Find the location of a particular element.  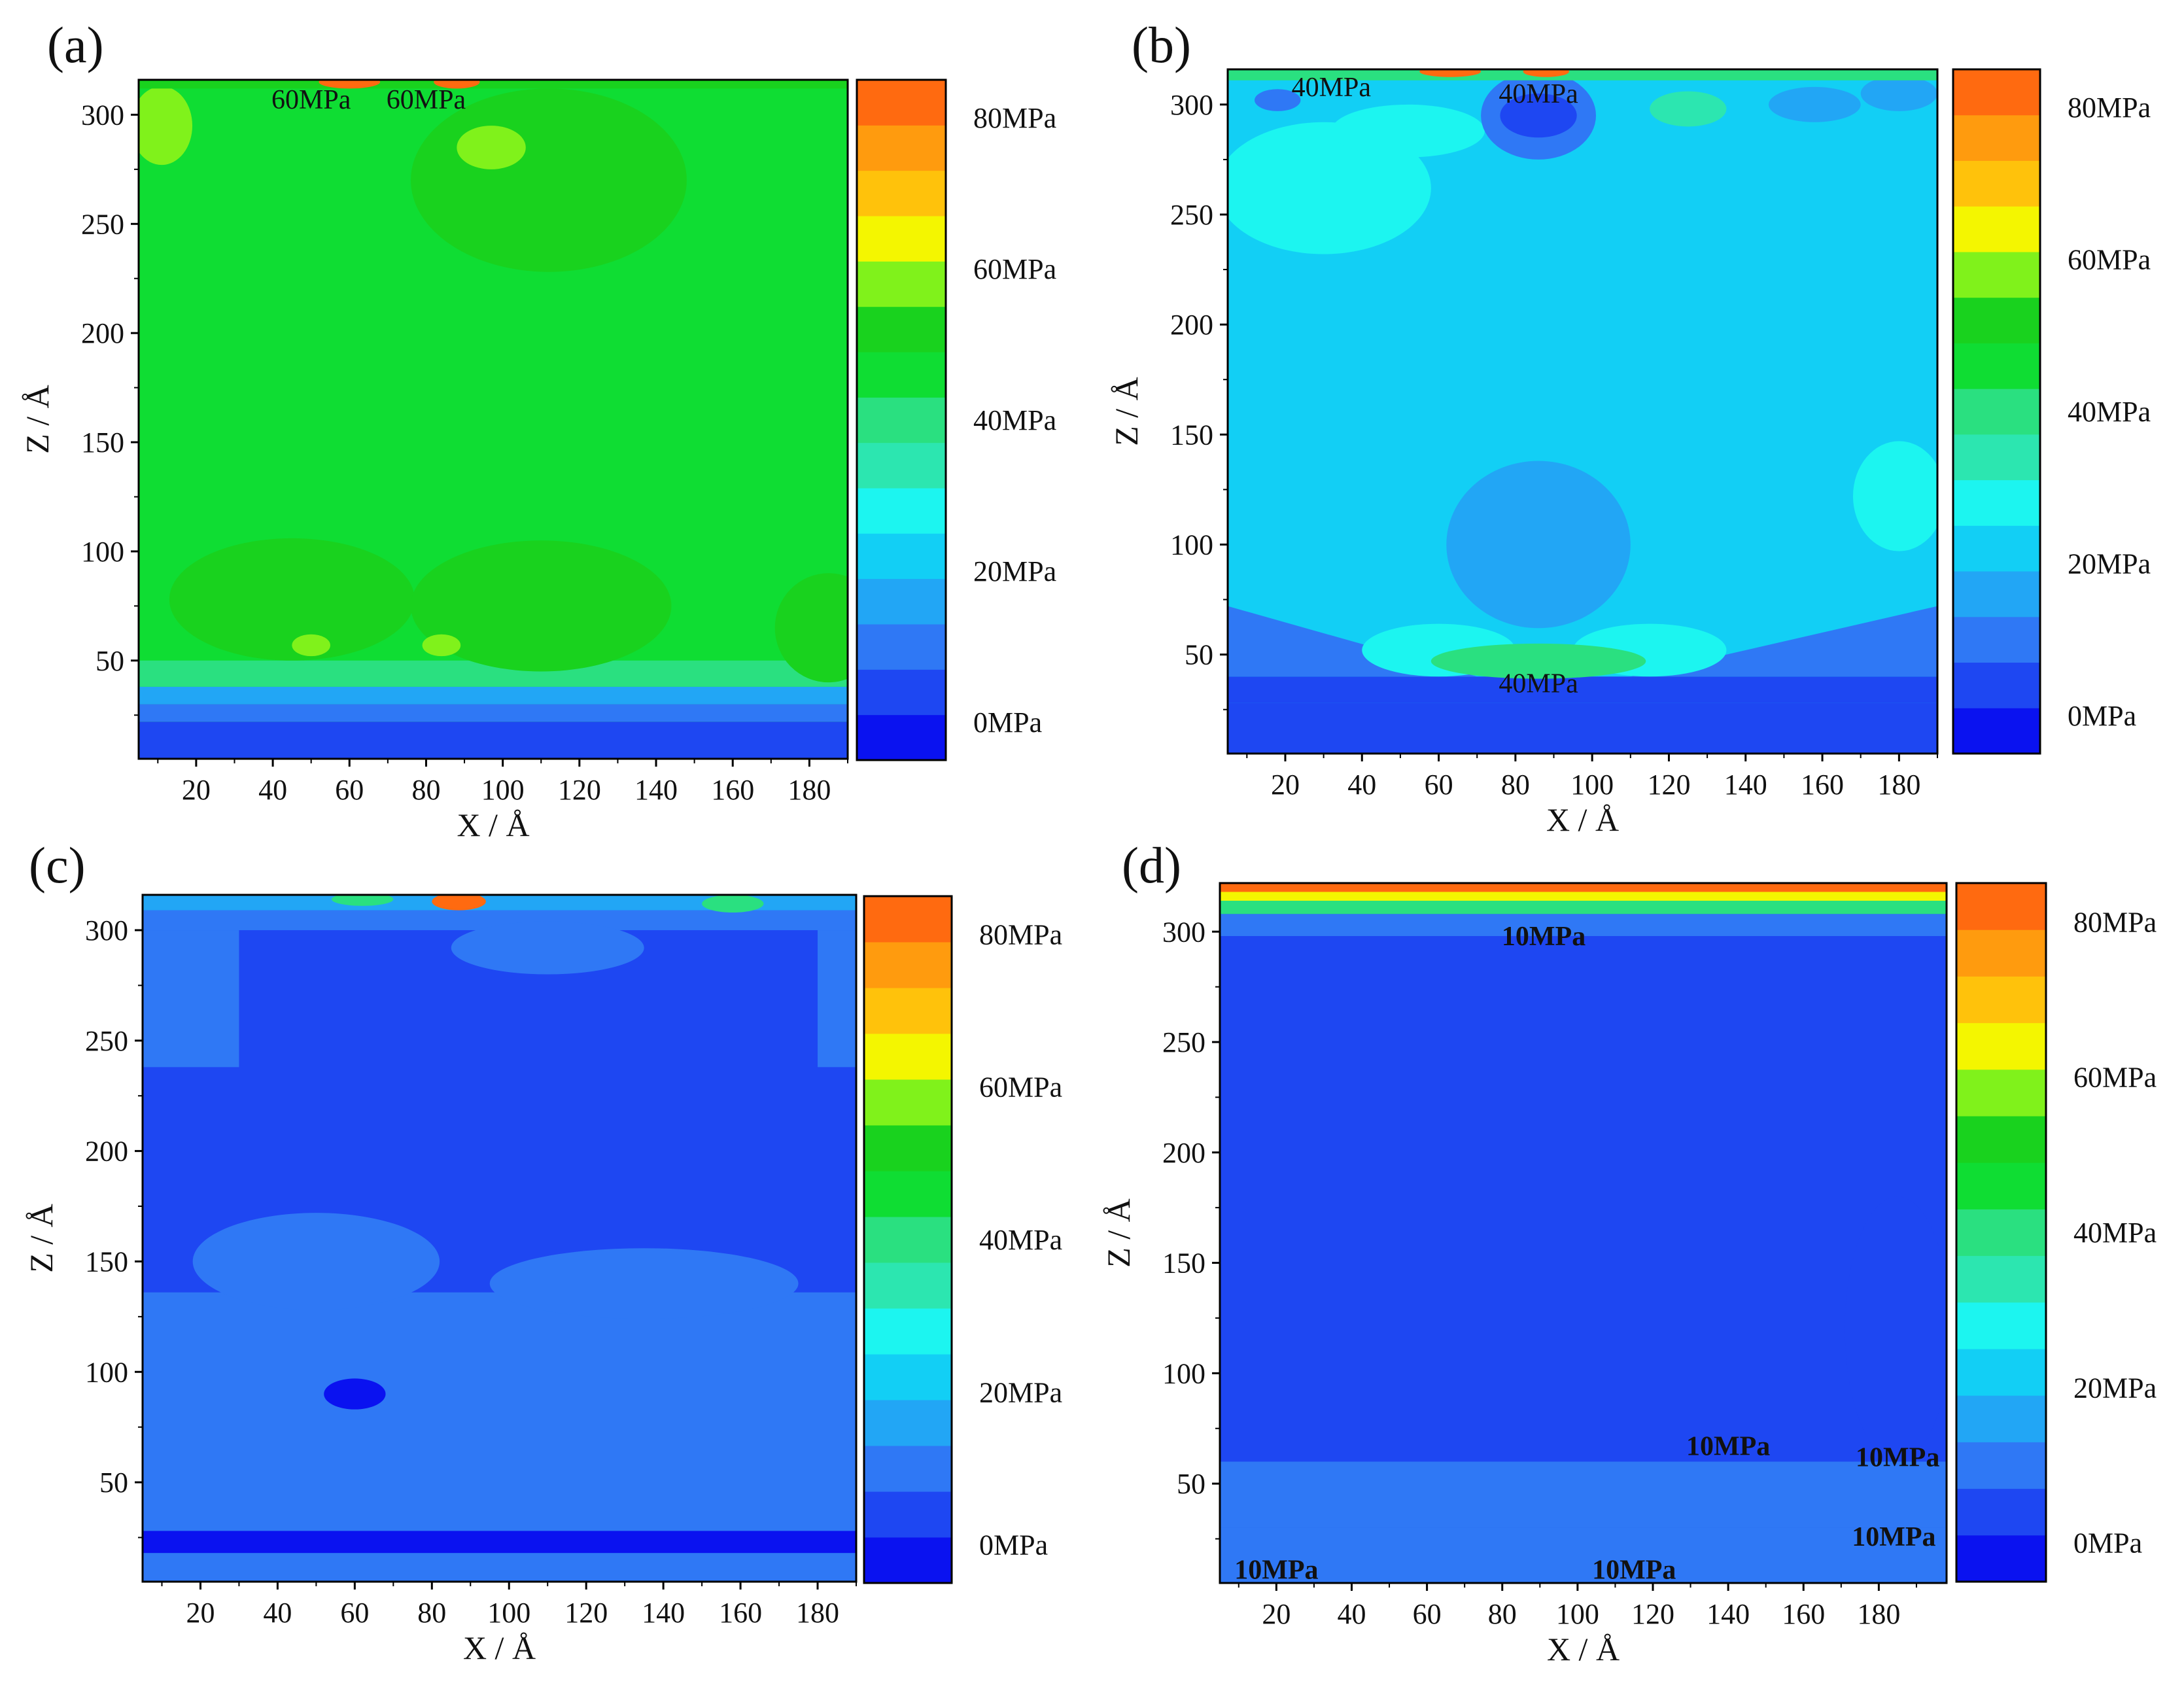

stress-annotation: 40MPa is located at coordinates (1332, 88).